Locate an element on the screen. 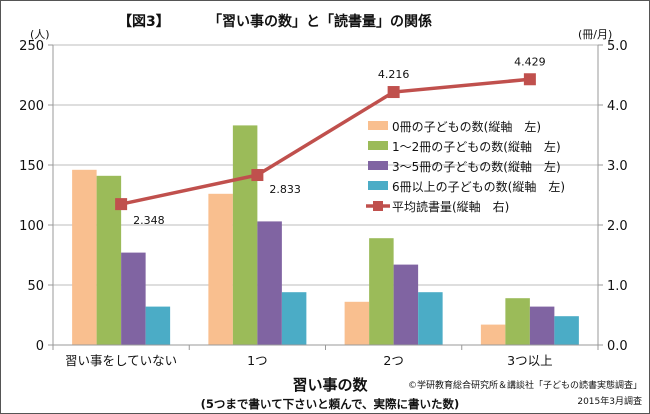 Image resolution: width=650 pixels, height=414 pixels. y-right-tick-label: 2.0 is located at coordinates (617, 226).